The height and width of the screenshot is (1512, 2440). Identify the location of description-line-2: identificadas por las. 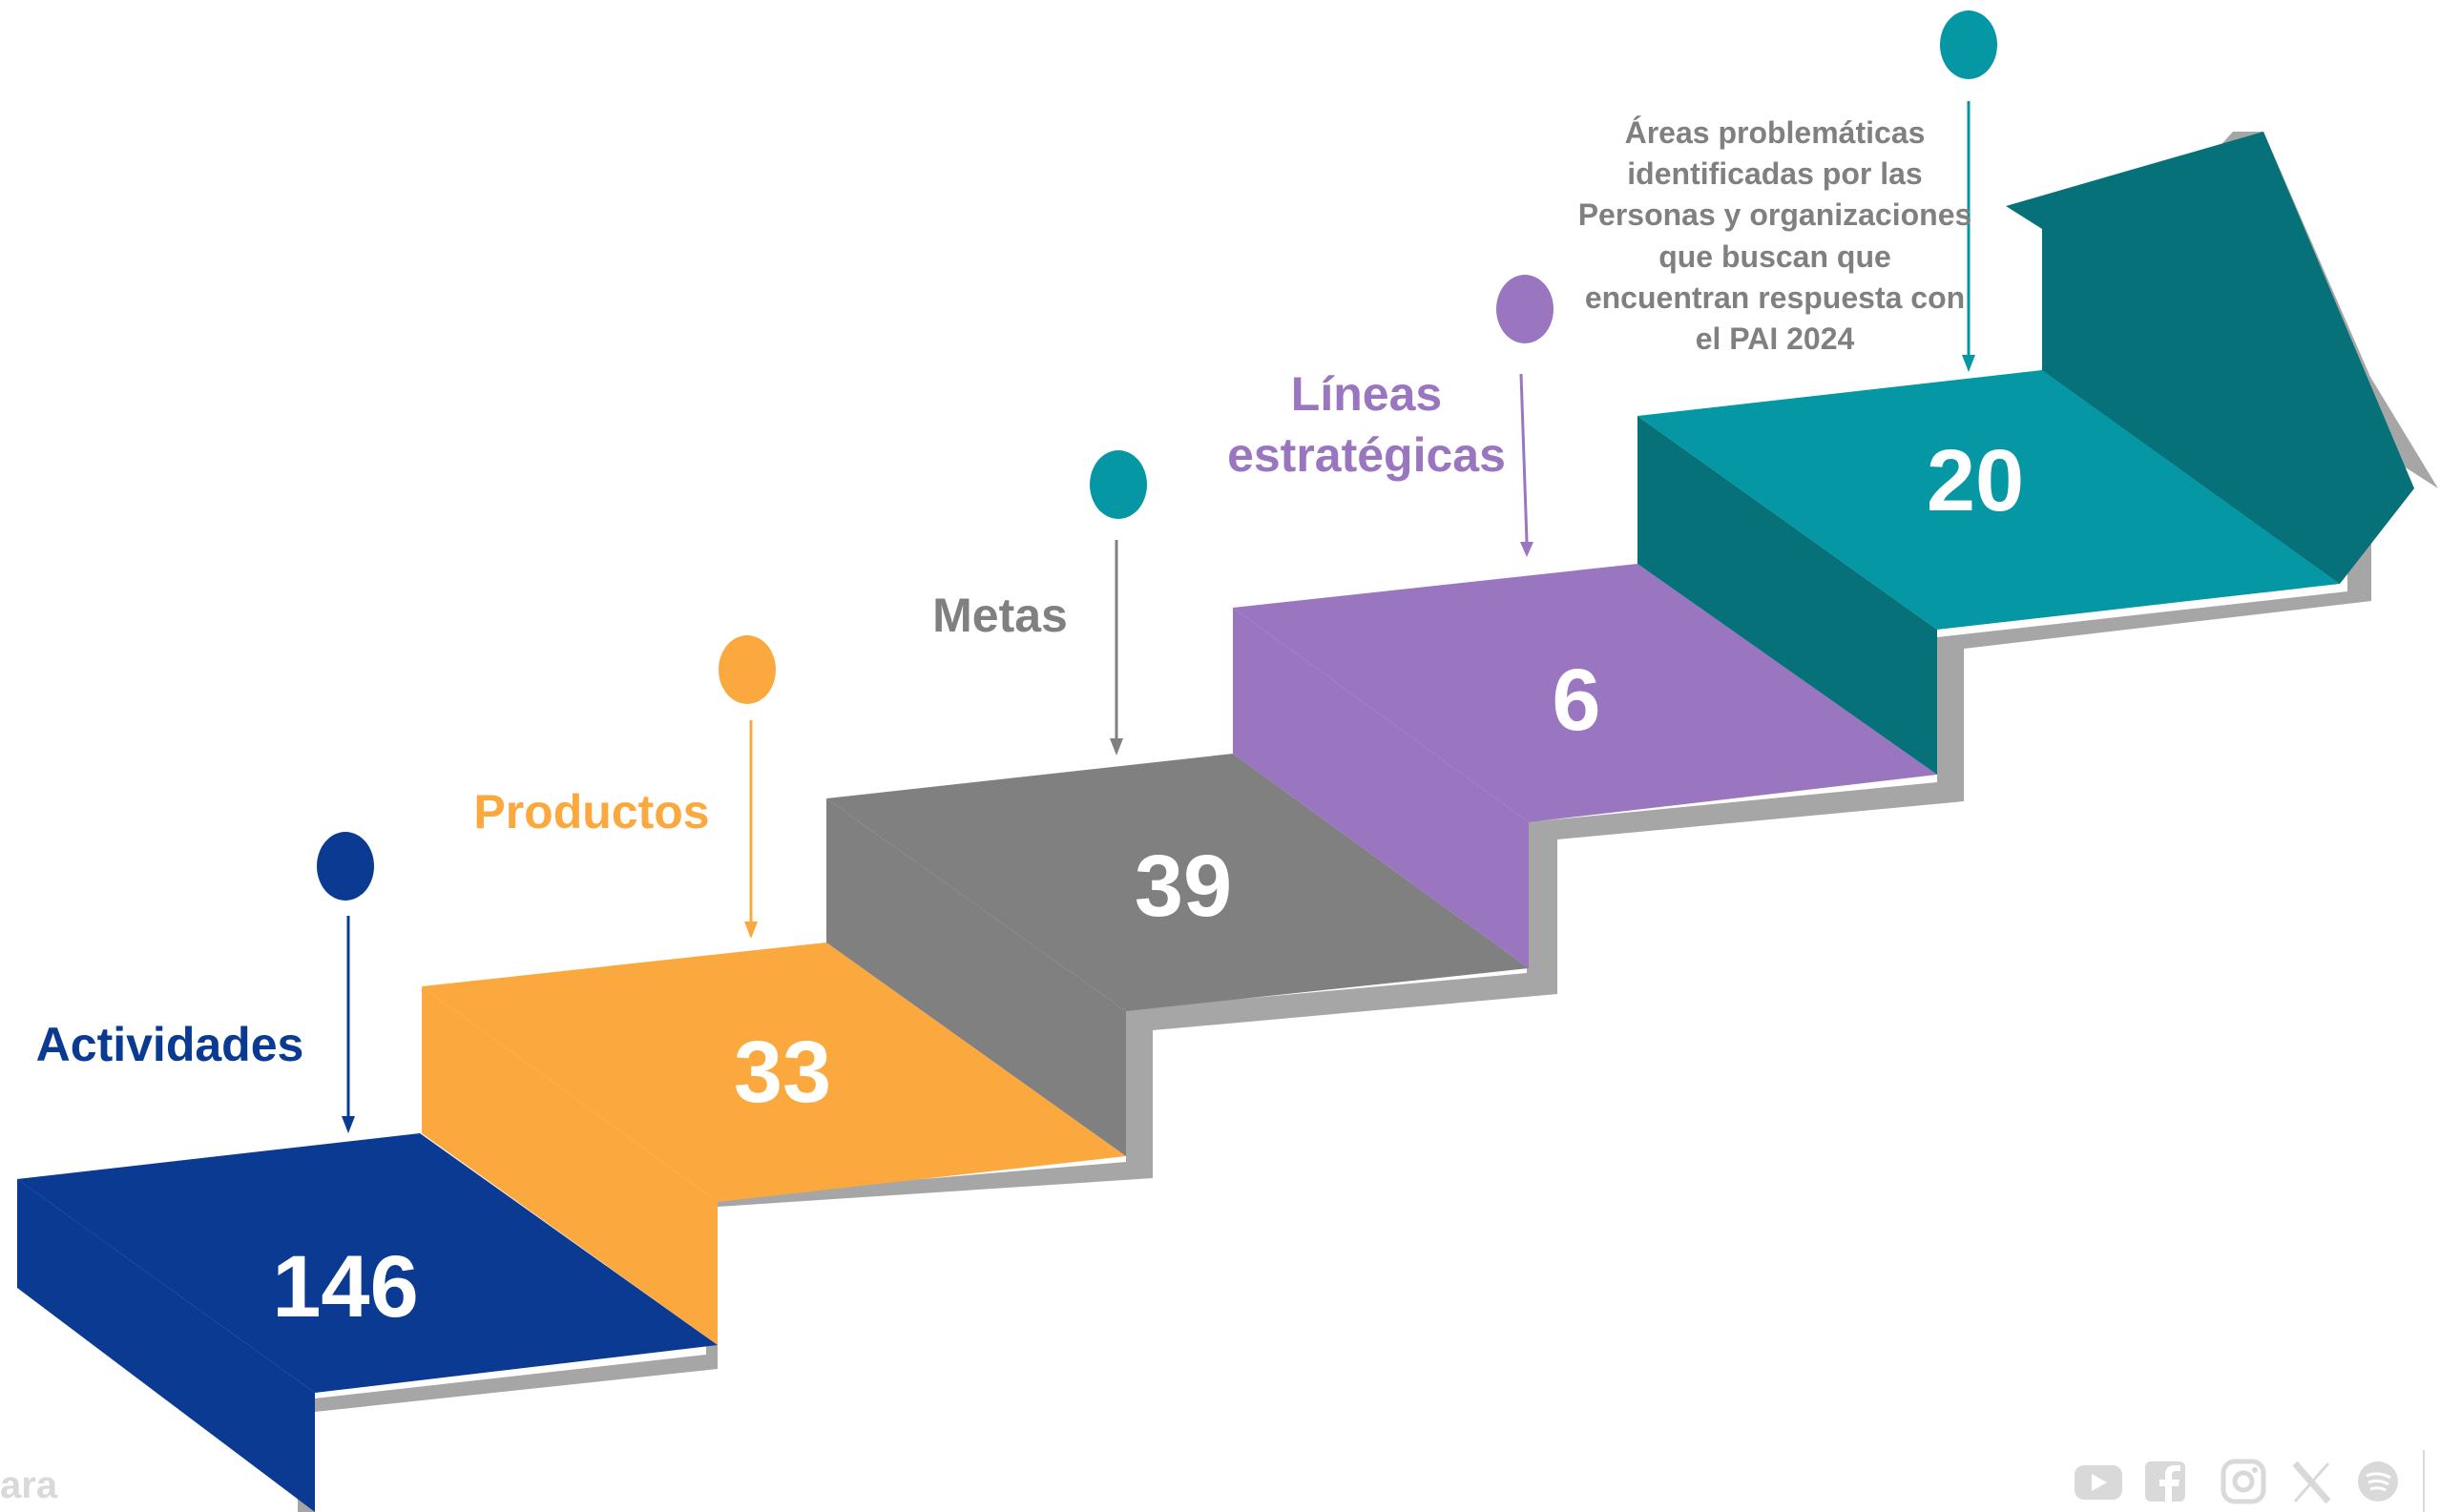
(1774, 173).